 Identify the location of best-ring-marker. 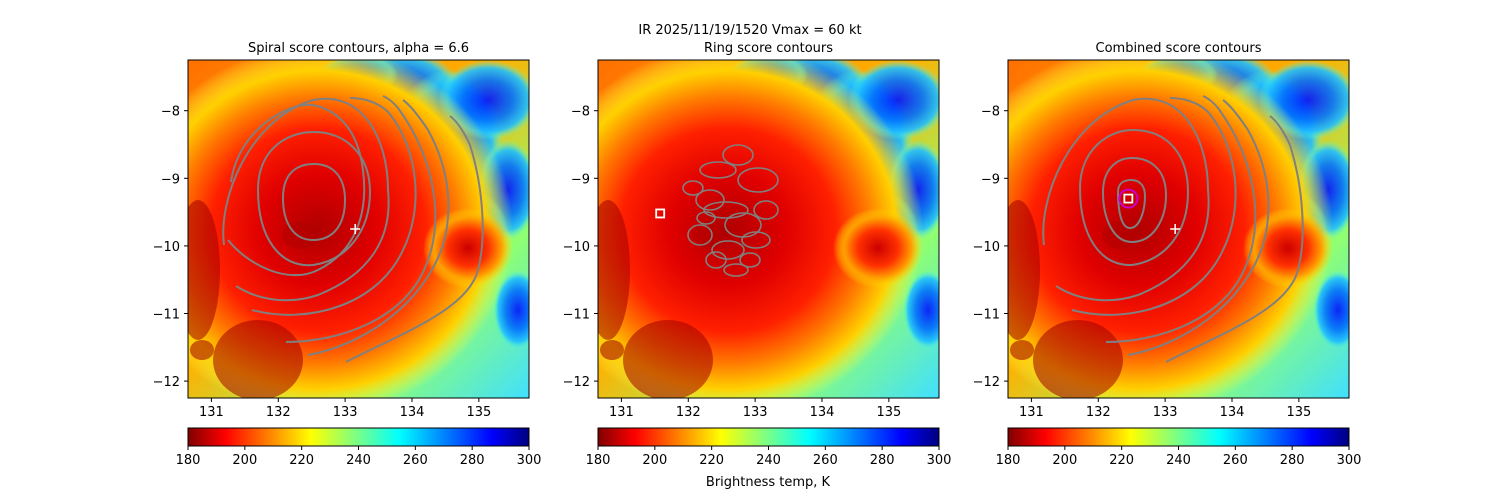
(660, 213).